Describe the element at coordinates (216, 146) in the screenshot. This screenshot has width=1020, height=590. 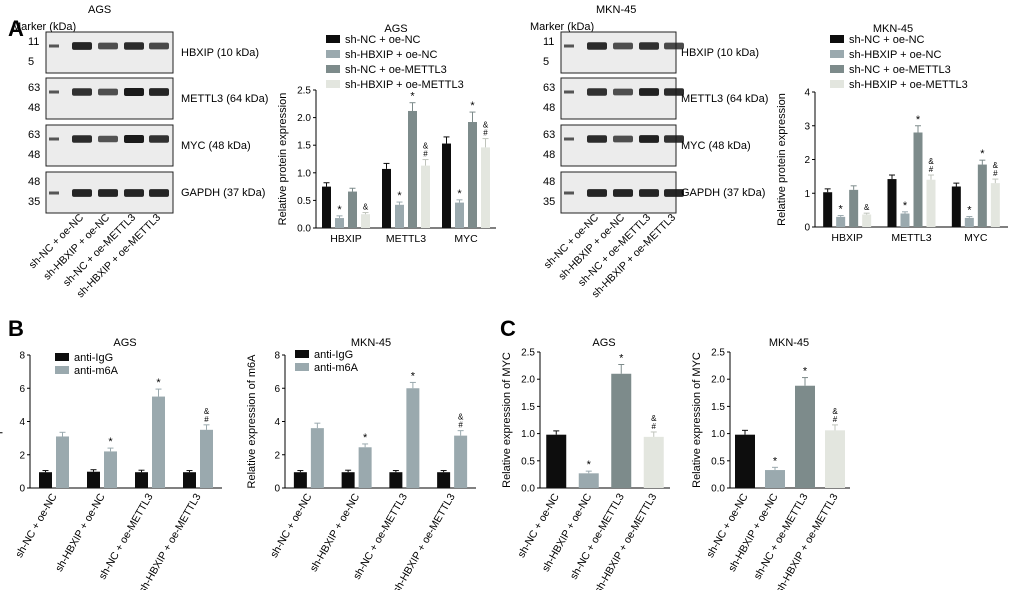
I see `blot-row-label: MYC (48 kDa)` at that location.